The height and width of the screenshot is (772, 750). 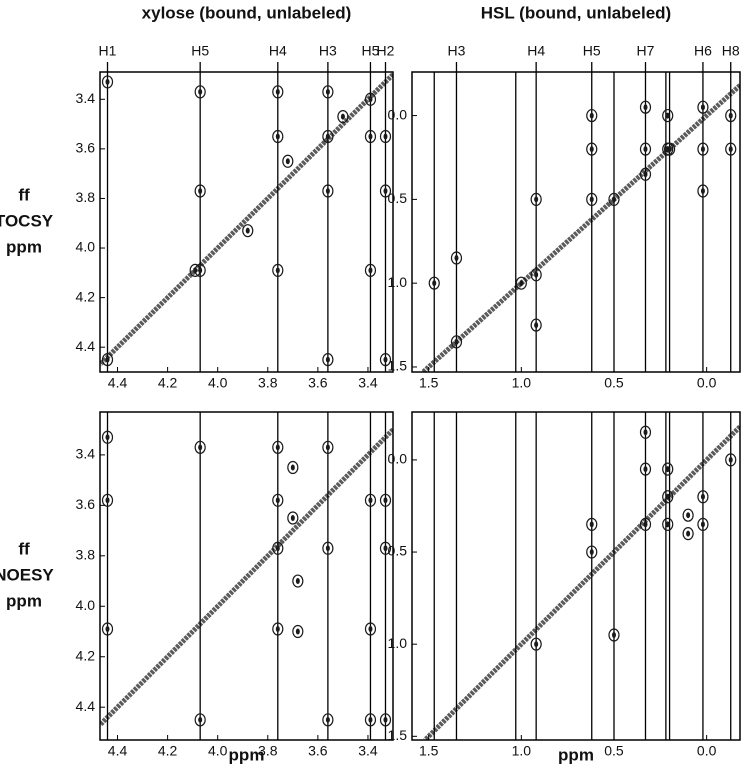 What do you see at coordinates (576, 754) in the screenshot?
I see `x-axis-label: ppm` at bounding box center [576, 754].